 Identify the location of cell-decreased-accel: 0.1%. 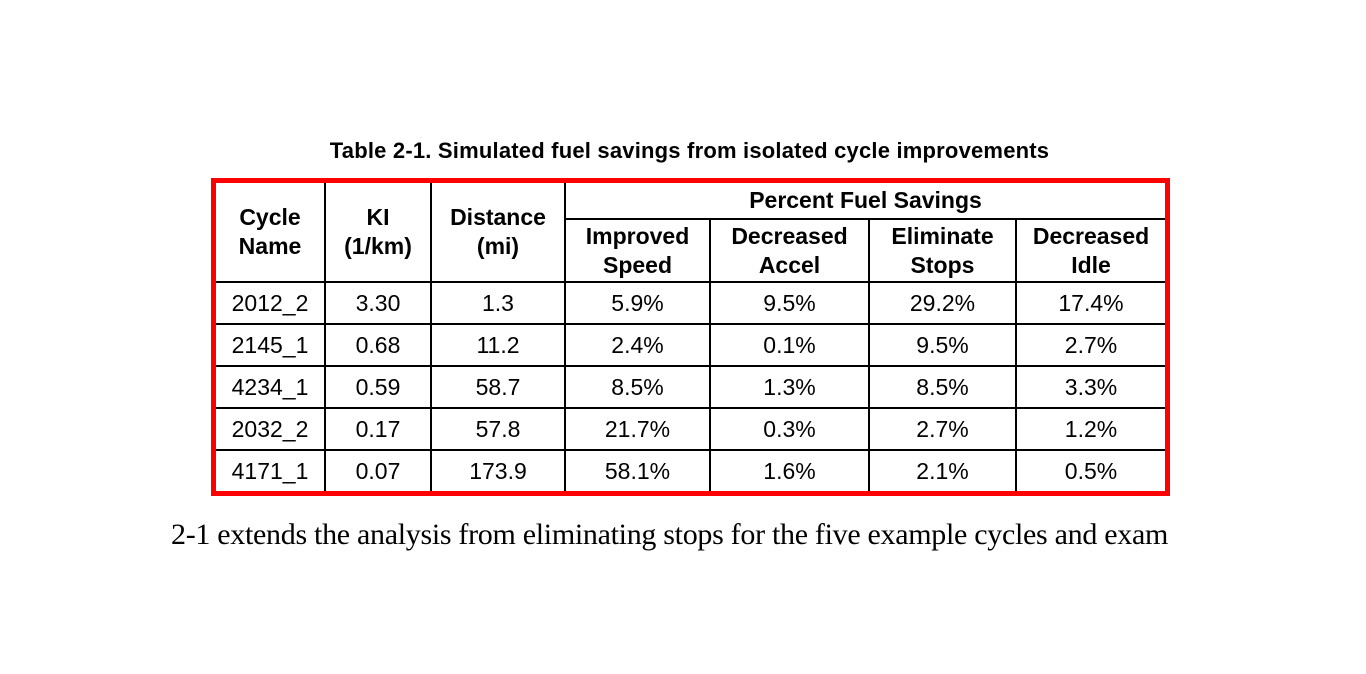
(789, 345).